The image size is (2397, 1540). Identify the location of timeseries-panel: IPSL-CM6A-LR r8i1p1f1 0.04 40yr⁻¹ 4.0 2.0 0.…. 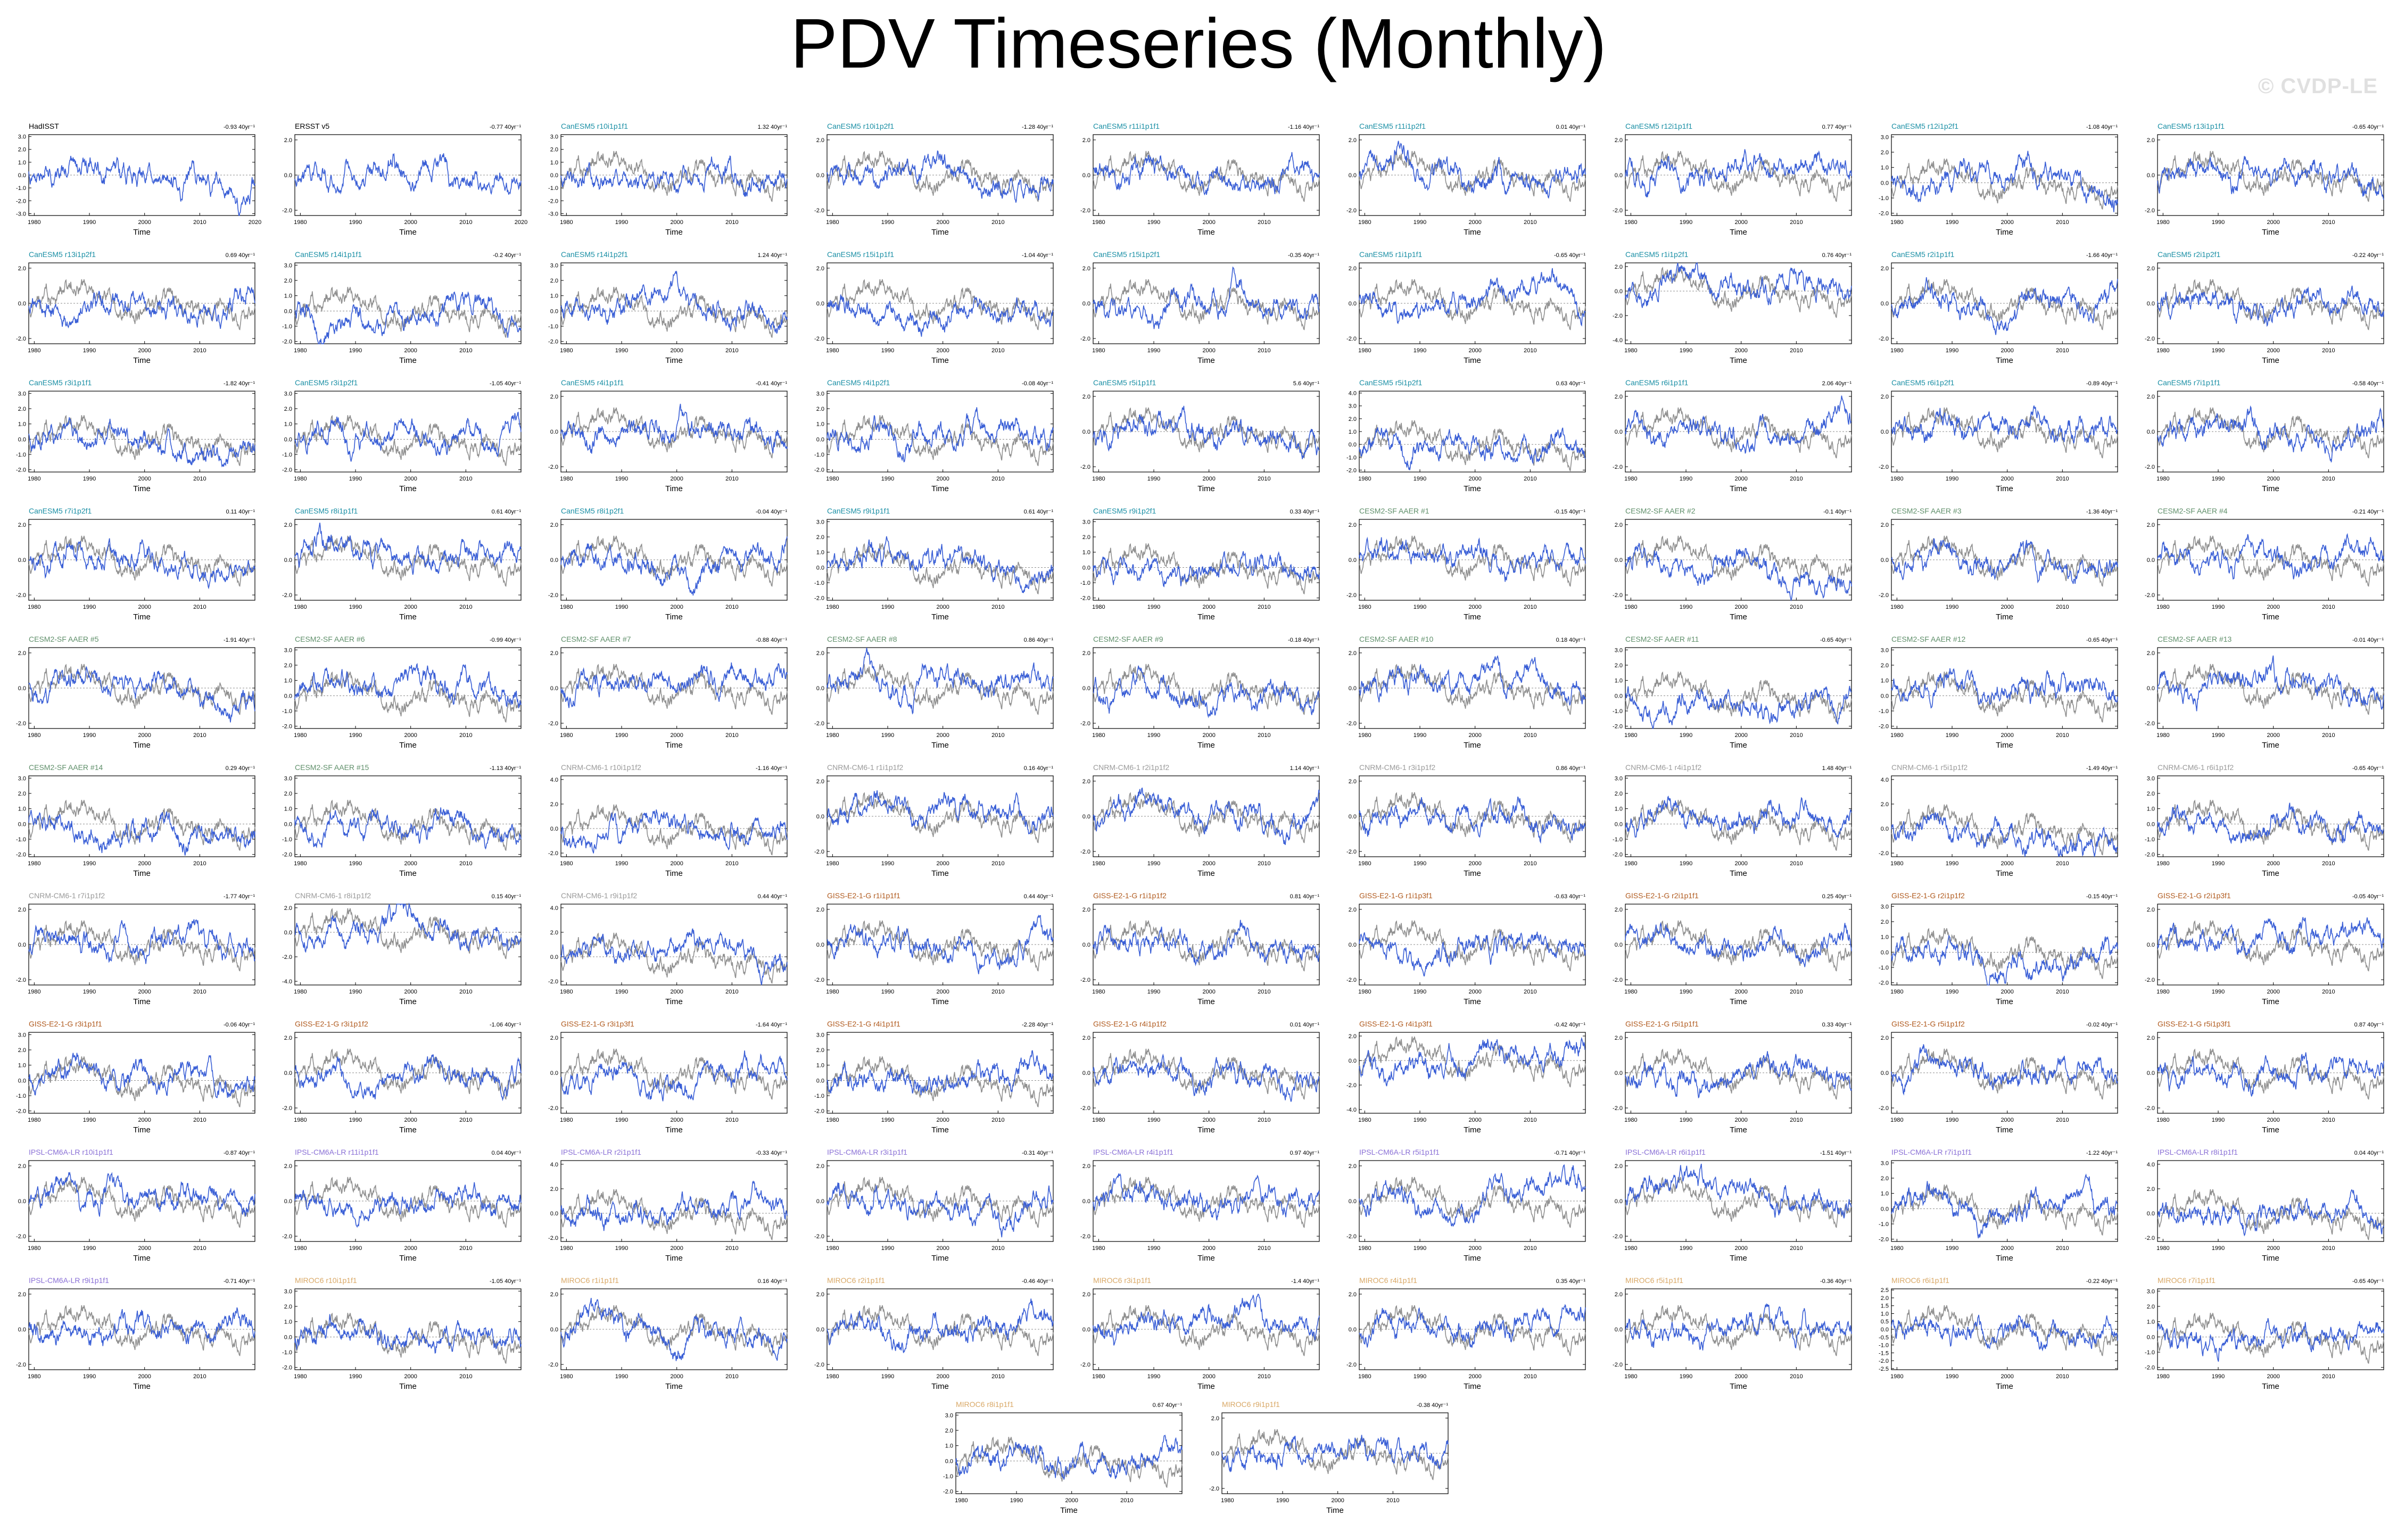
(2265, 1204).